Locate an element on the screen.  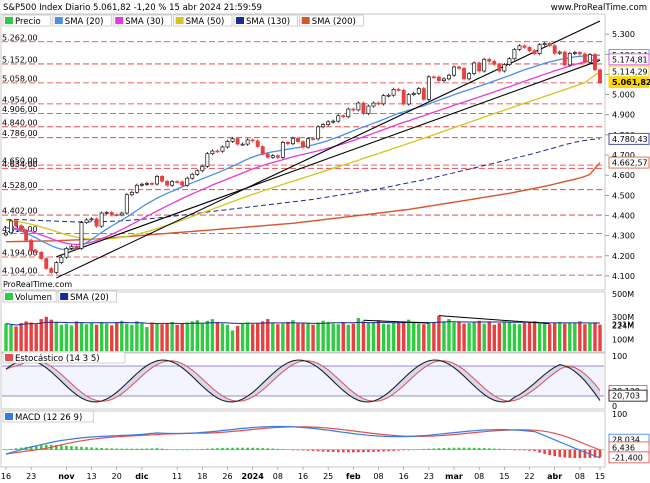
x-axis-label: abr is located at coordinates (554, 476).